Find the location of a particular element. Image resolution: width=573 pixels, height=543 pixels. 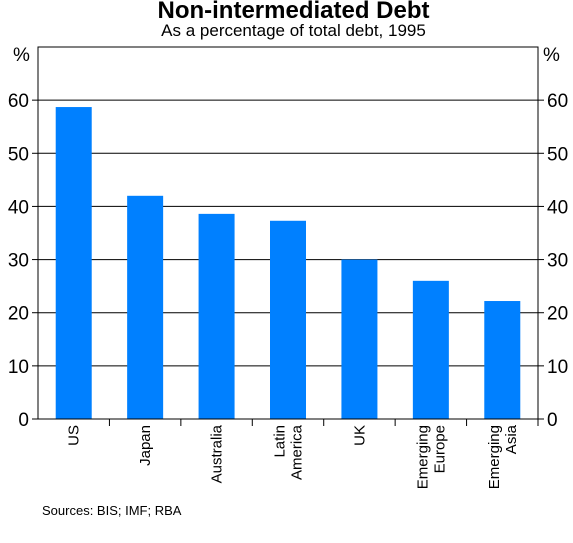

category-label-line: UK is located at coordinates (359, 435).